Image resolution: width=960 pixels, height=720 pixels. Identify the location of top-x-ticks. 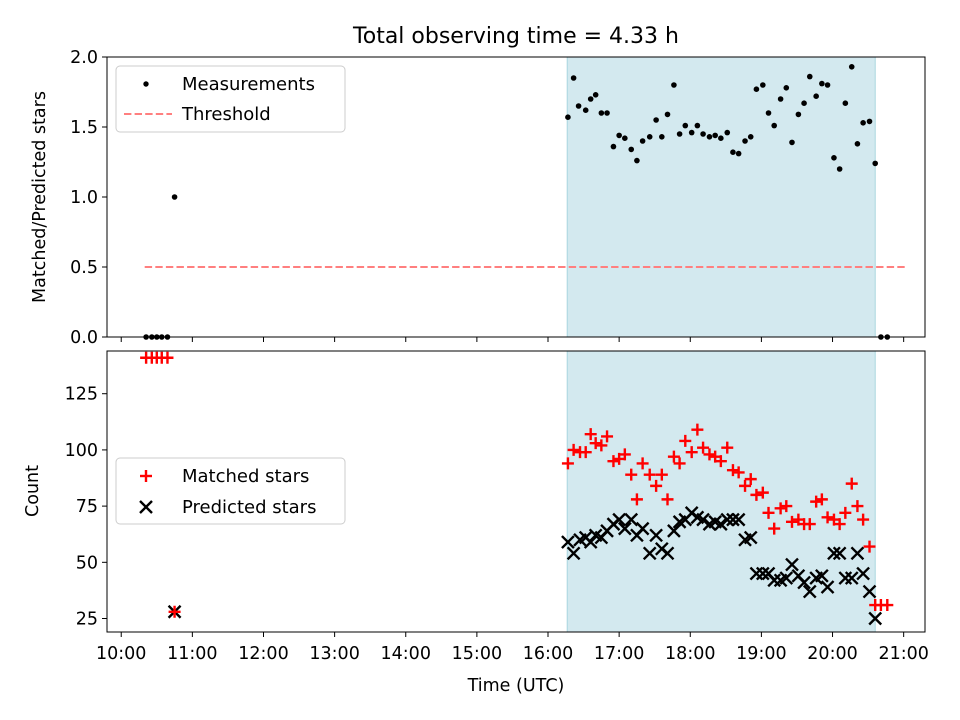
(512, 339).